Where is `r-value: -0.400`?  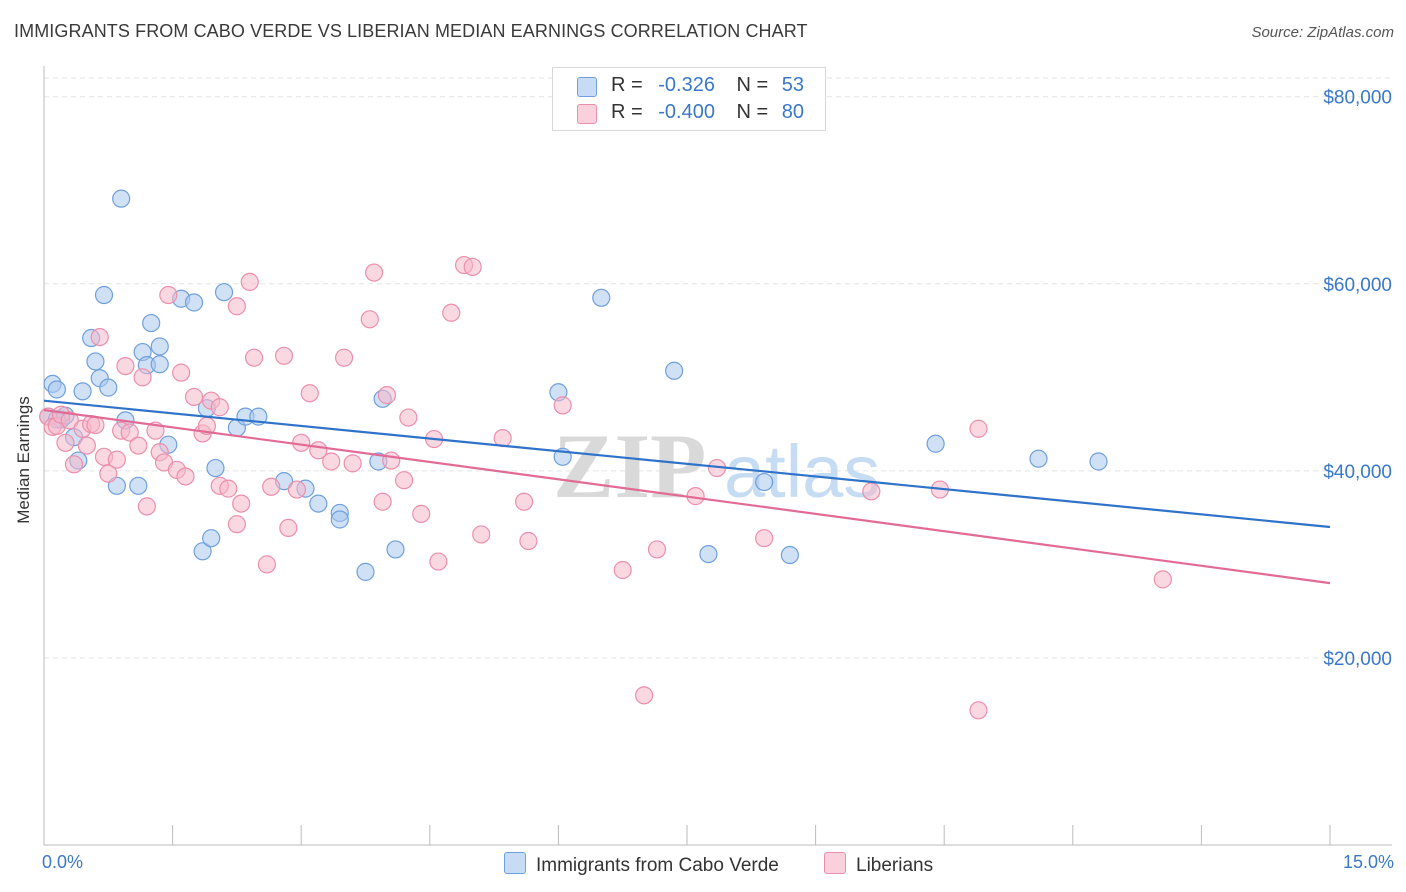
r-value: -0.400 is located at coordinates (686, 112).